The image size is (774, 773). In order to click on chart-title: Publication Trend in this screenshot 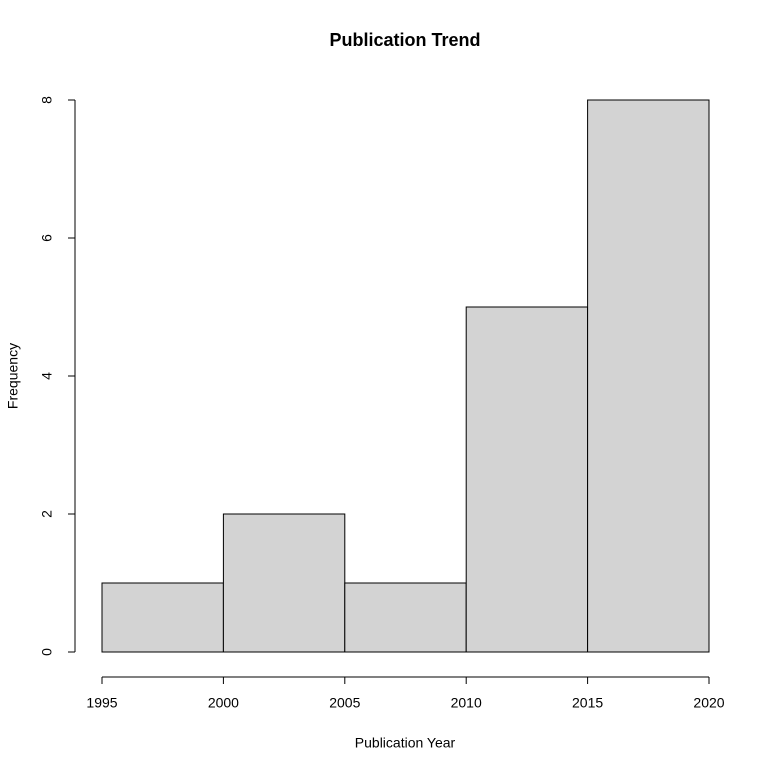, I will do `click(404, 40)`.